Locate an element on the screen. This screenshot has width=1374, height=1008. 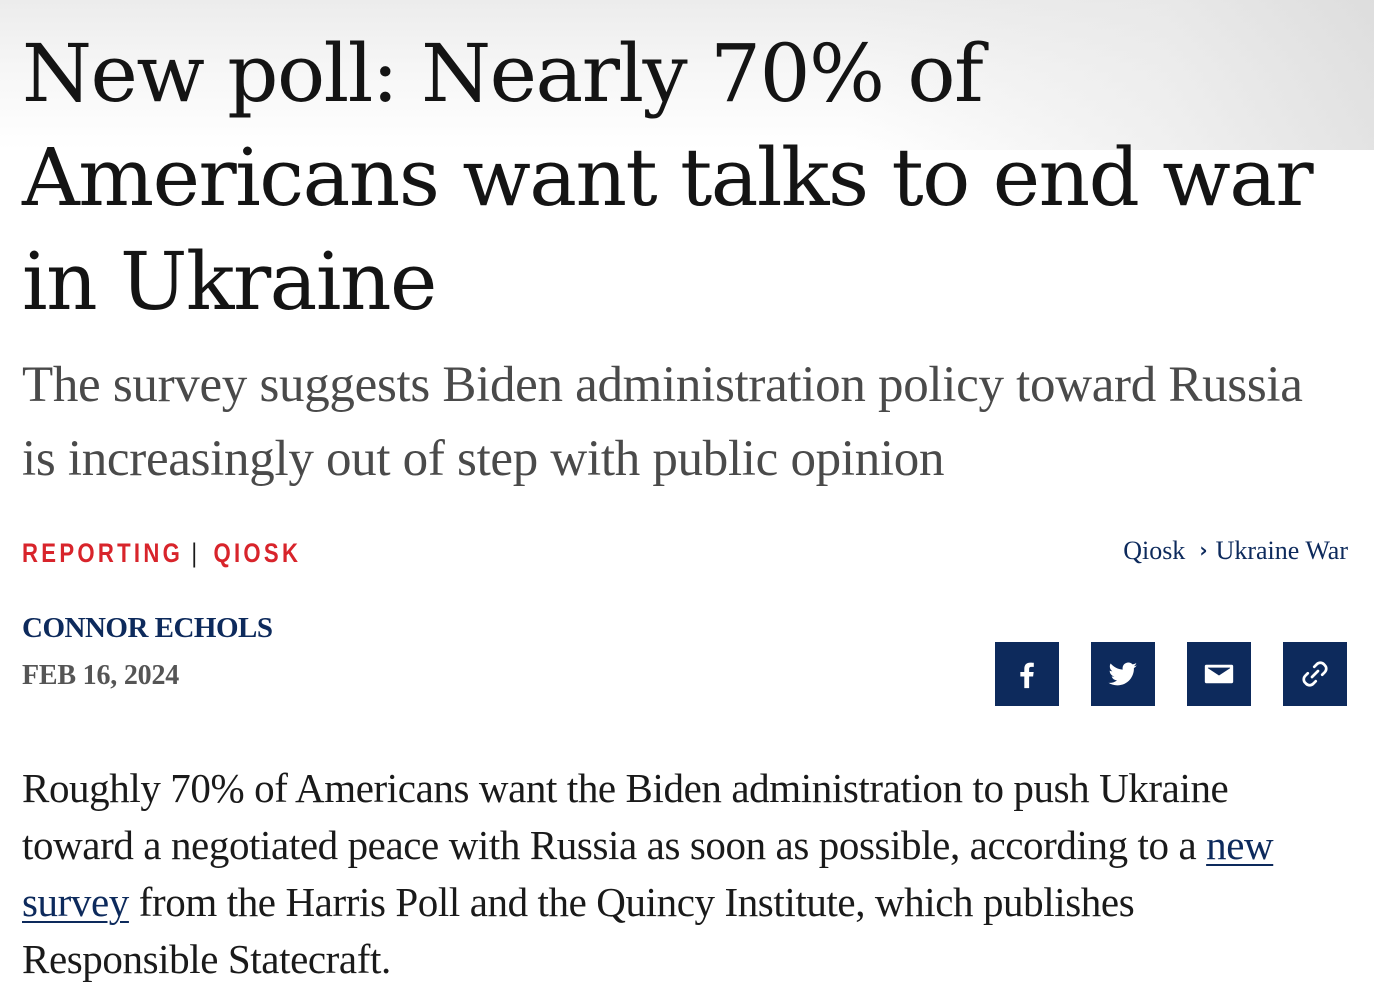
link-icon is located at coordinates (1315, 674).